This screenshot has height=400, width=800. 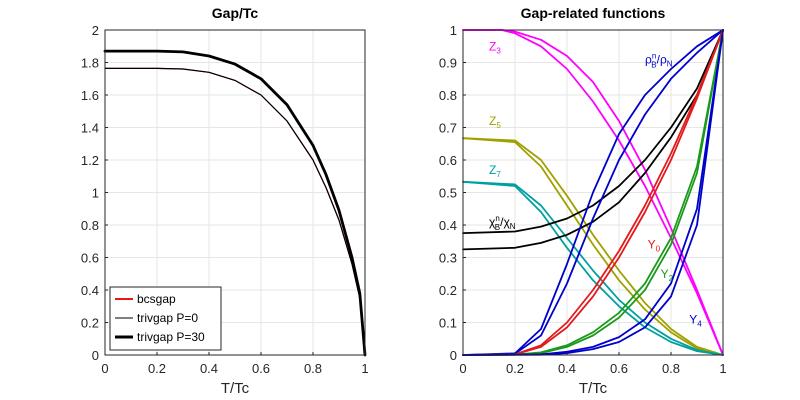 I want to click on y-tick-label: 1.6, so click(x=90, y=95).